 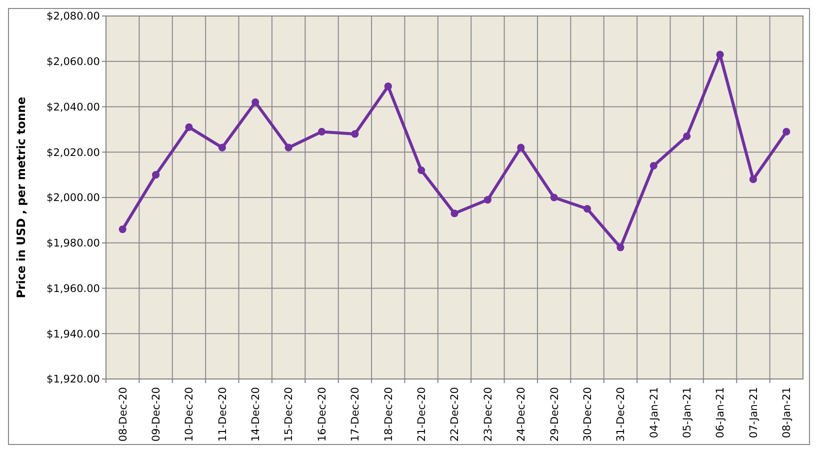 I want to click on x-tick-label: 31-Dec-20, so click(x=621, y=414).